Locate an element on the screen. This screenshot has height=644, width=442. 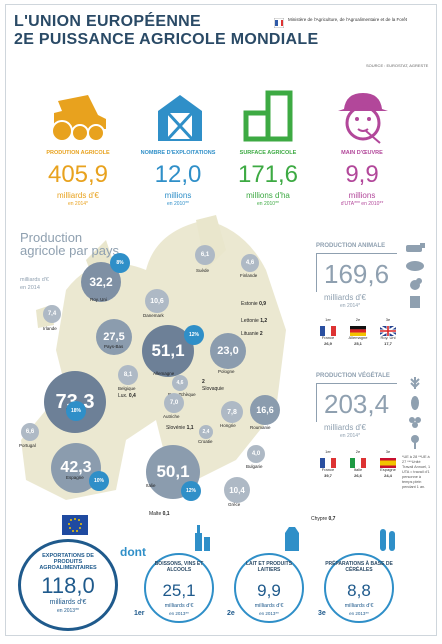
animal-unit: milliards d'€ is located at coordinates (345, 297).